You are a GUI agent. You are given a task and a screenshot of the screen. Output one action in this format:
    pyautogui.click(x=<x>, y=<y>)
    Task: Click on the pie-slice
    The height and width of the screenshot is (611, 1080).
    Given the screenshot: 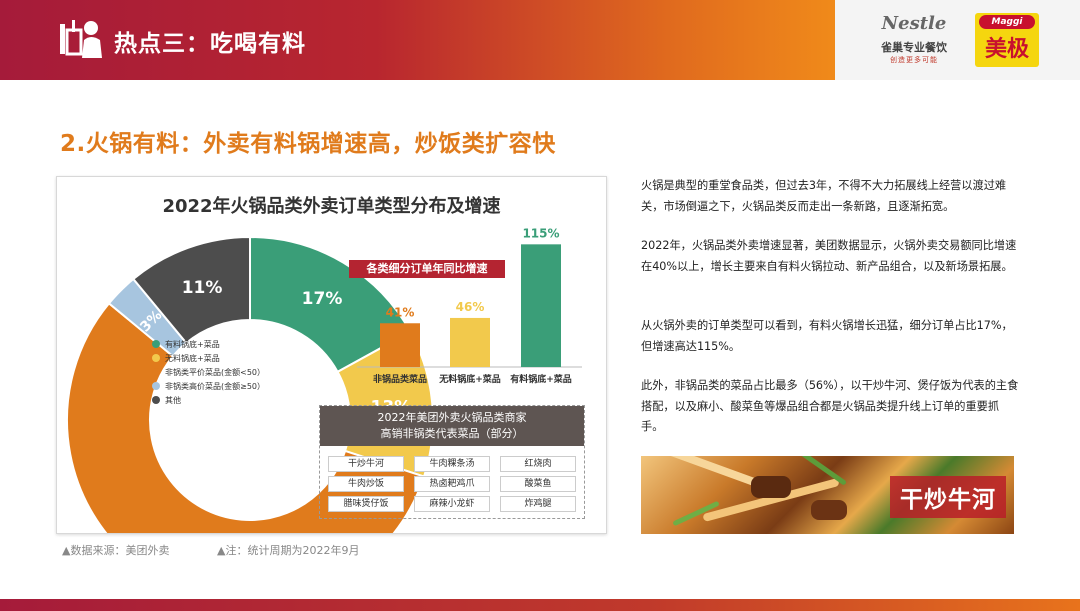 What is the action you would take?
    pyautogui.click(x=191, y=290)
    